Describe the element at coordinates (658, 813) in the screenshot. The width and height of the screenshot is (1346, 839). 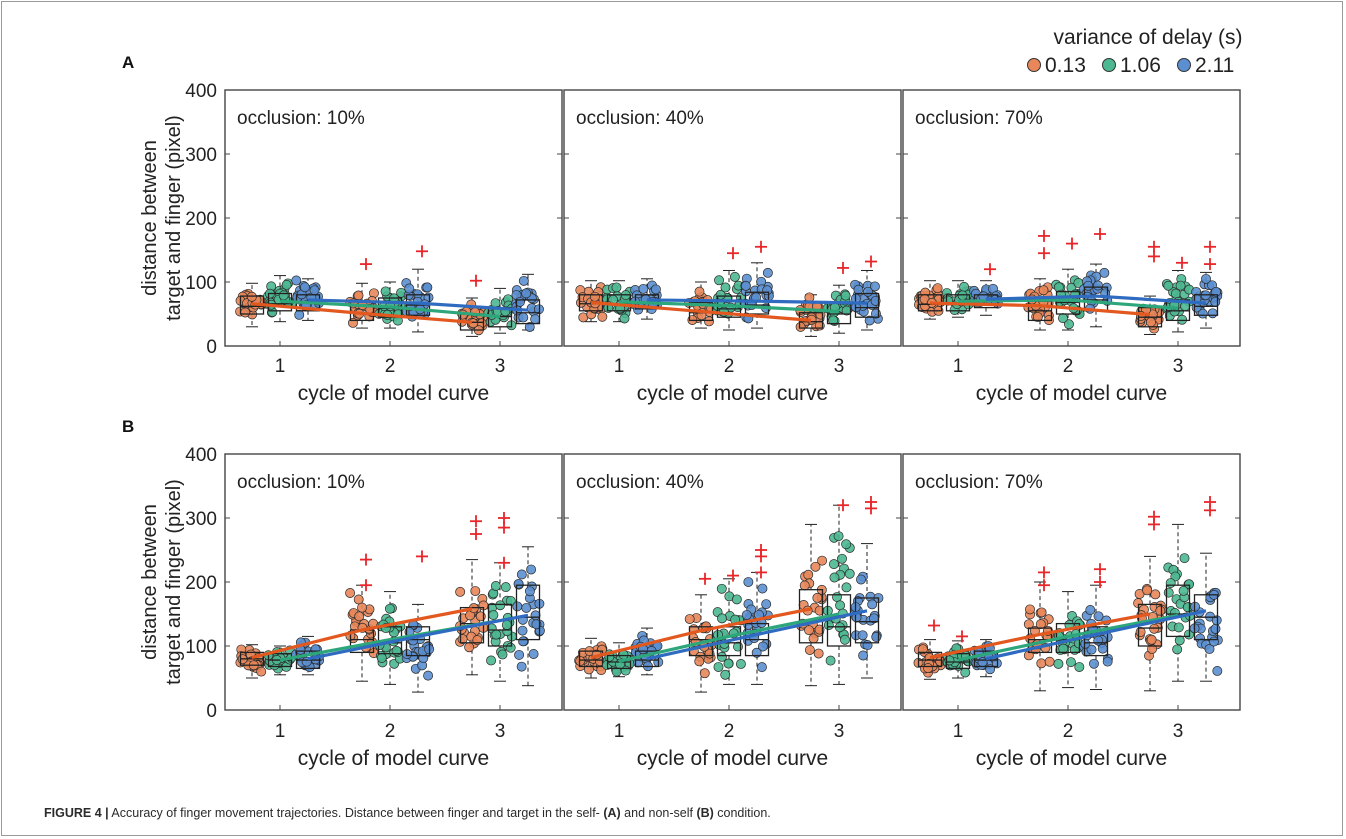
I see `caption-text-2: and non-self` at that location.